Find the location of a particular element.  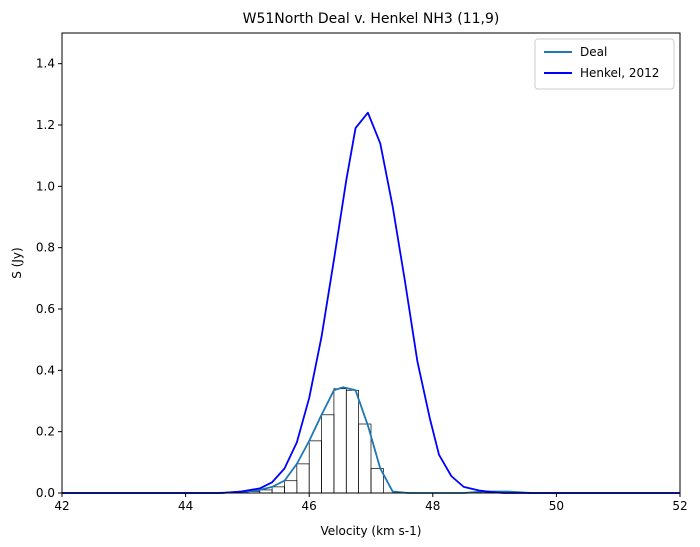

y-tick-label: 0.6 is located at coordinates (45, 309).